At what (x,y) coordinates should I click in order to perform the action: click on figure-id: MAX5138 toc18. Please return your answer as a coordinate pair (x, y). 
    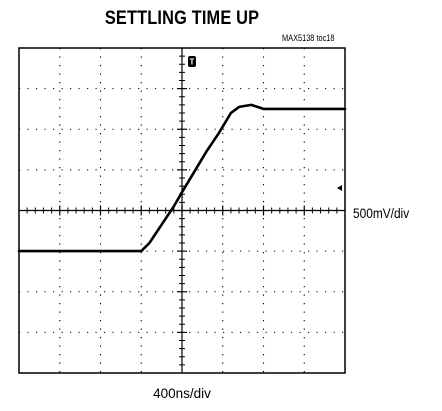
    Looking at the image, I should click on (308, 38).